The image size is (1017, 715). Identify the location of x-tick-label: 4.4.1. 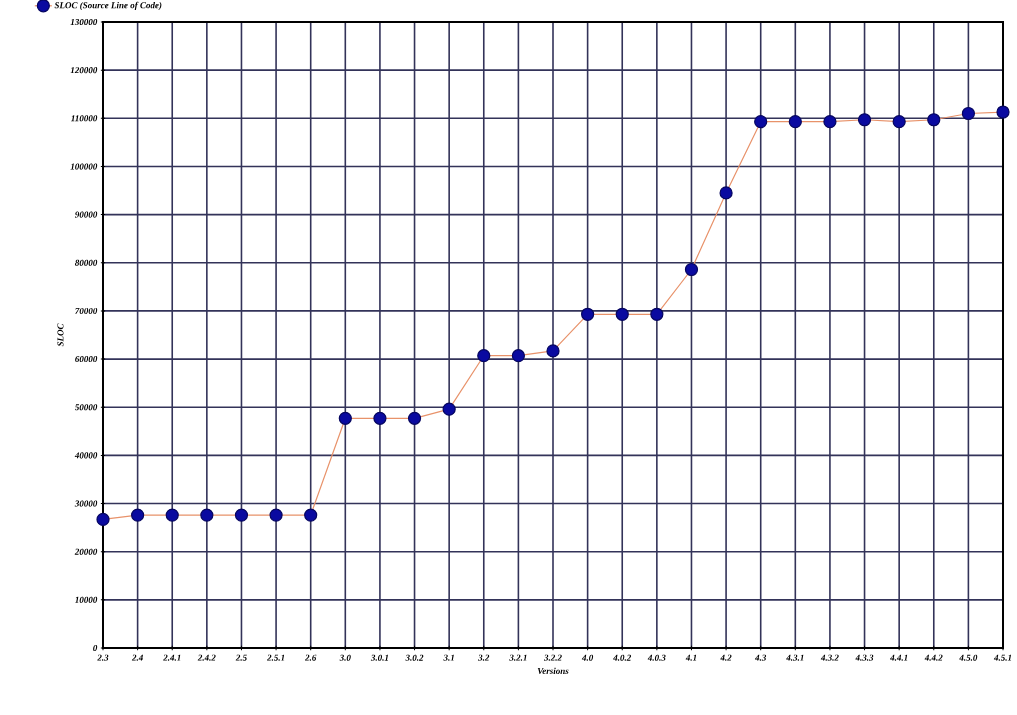
(899, 657).